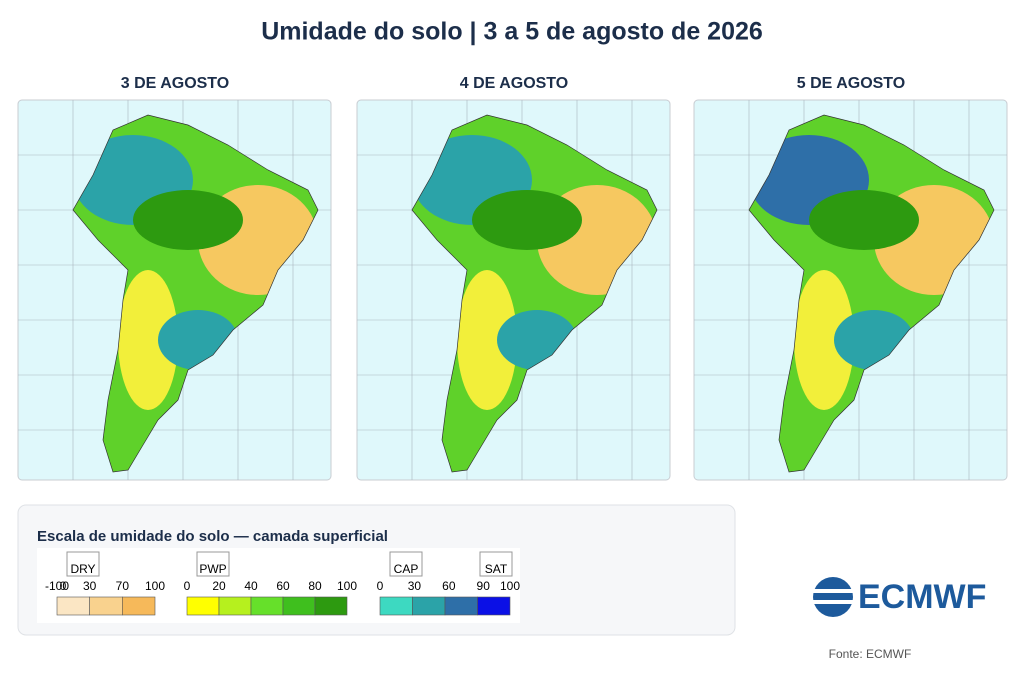 This screenshot has height=683, width=1024. I want to click on tick-label: 80, so click(315, 586).